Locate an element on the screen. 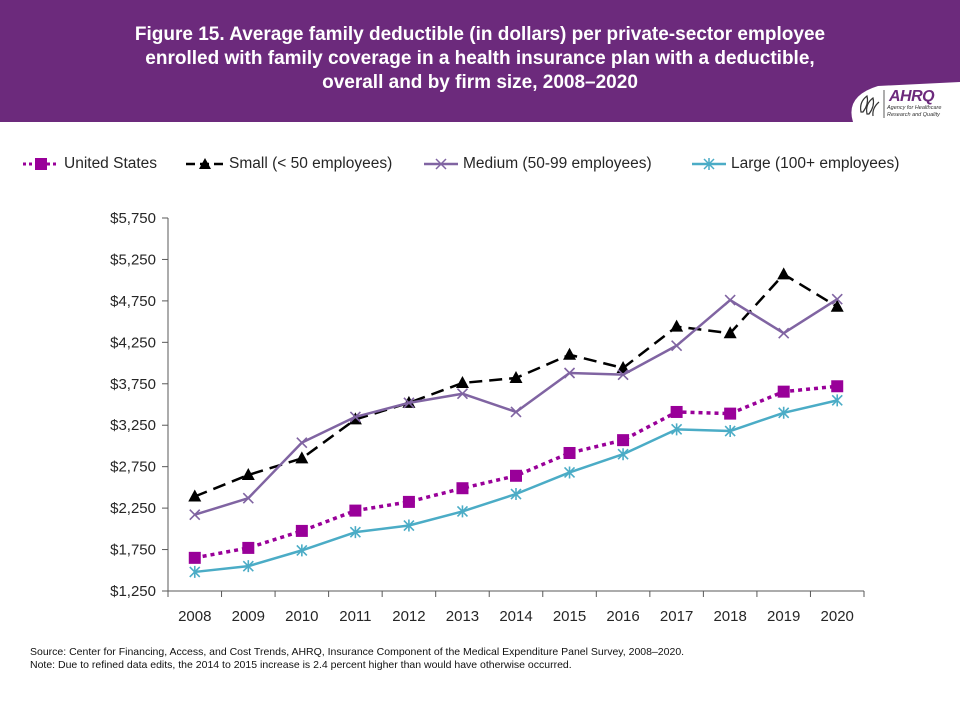  x-tick-label: 2016 is located at coordinates (622, 616).